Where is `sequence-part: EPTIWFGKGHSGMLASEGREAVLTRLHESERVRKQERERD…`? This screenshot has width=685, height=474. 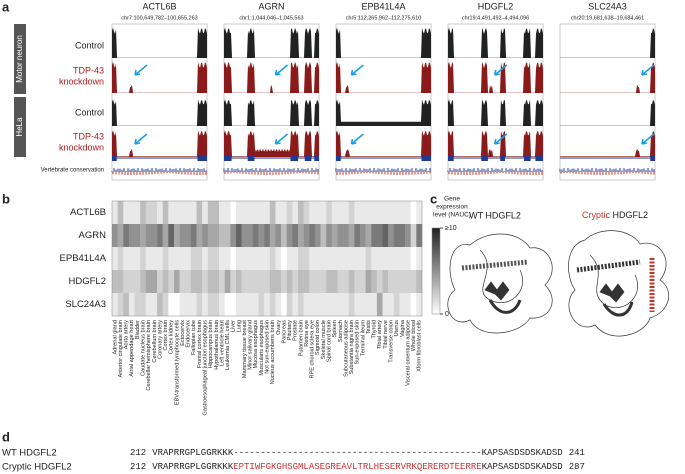 sequence-part: EPTIWFGKGHSGMLASEGREAVLTRLHESERVRKQERERD… is located at coordinates (357, 467).